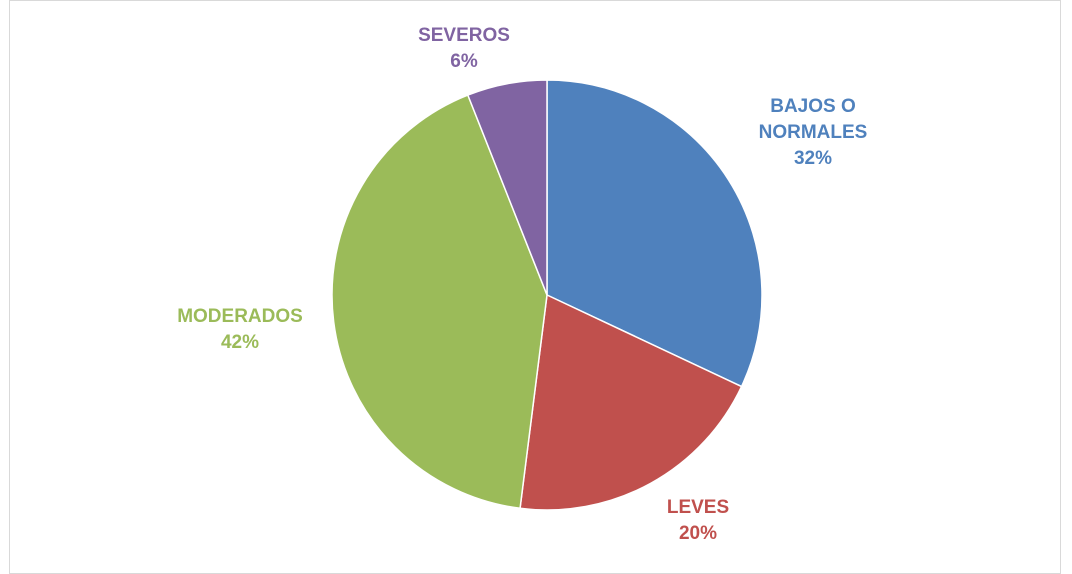  Describe the element at coordinates (813, 158) in the screenshot. I see `slice-percent-0: 32%` at that location.